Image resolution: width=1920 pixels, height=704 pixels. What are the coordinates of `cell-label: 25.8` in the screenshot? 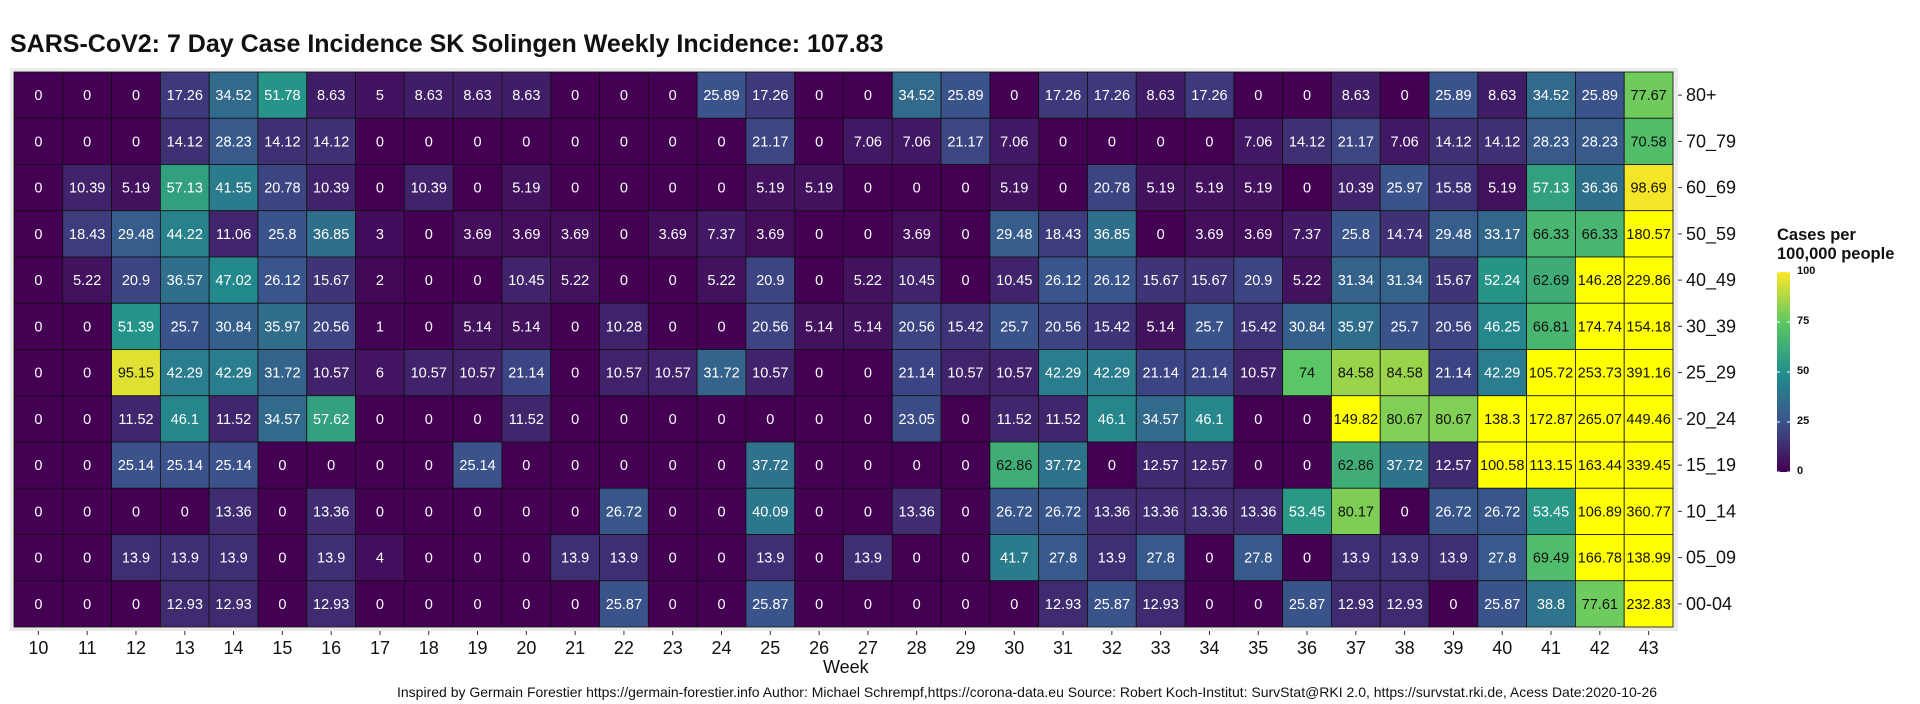 It's located at (282, 235).